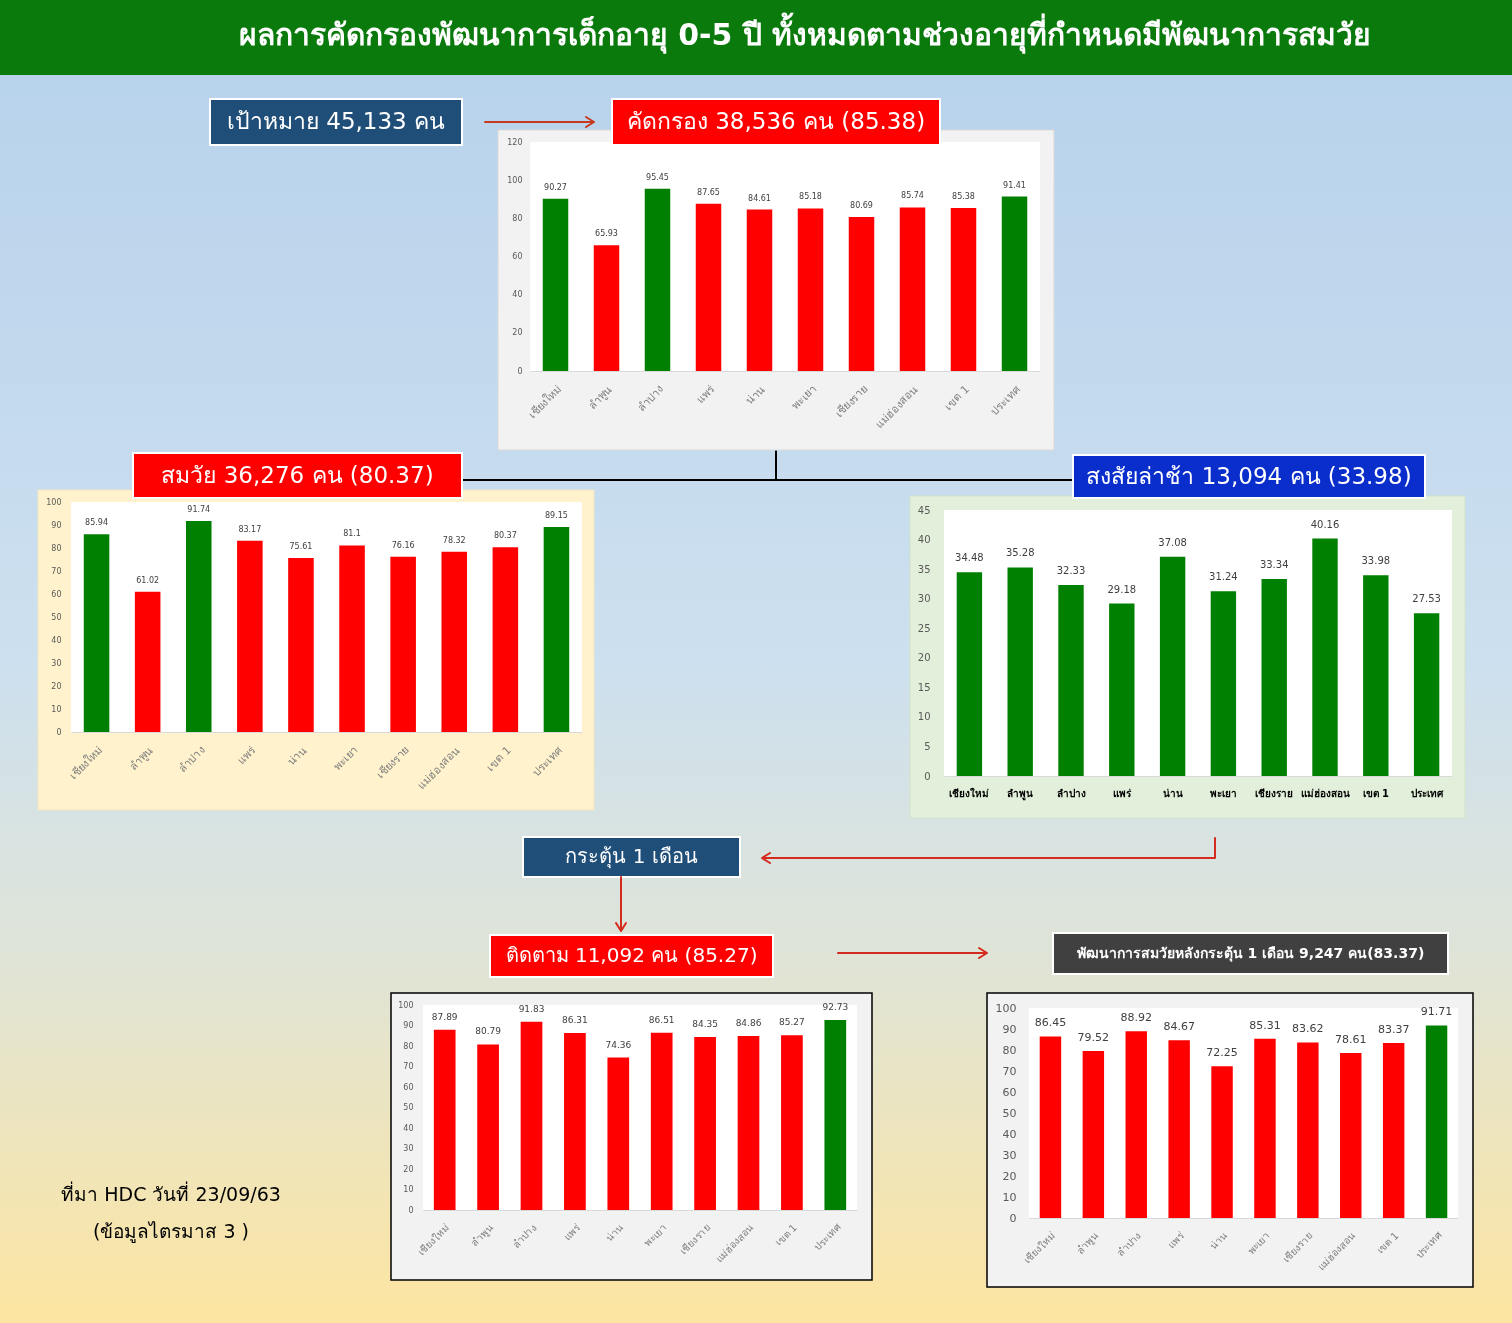 This screenshot has height=1323, width=1512. I want to click on data-label: 87.89, so click(444, 1016).